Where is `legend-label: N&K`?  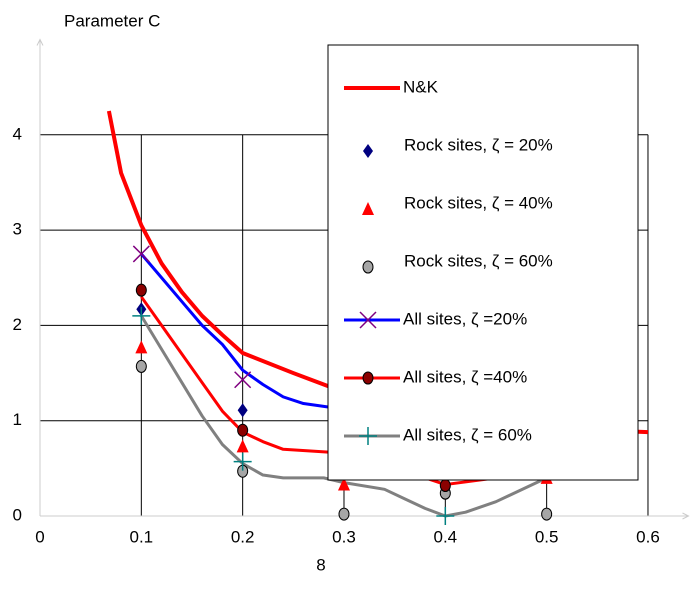 legend-label: N&K is located at coordinates (421, 86).